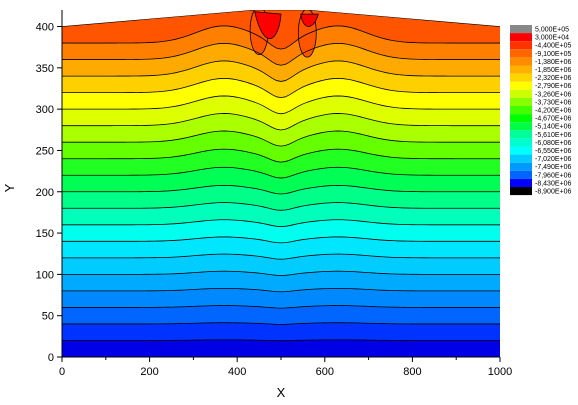  I want to click on legend-label: -3,260E+06, so click(553, 94).